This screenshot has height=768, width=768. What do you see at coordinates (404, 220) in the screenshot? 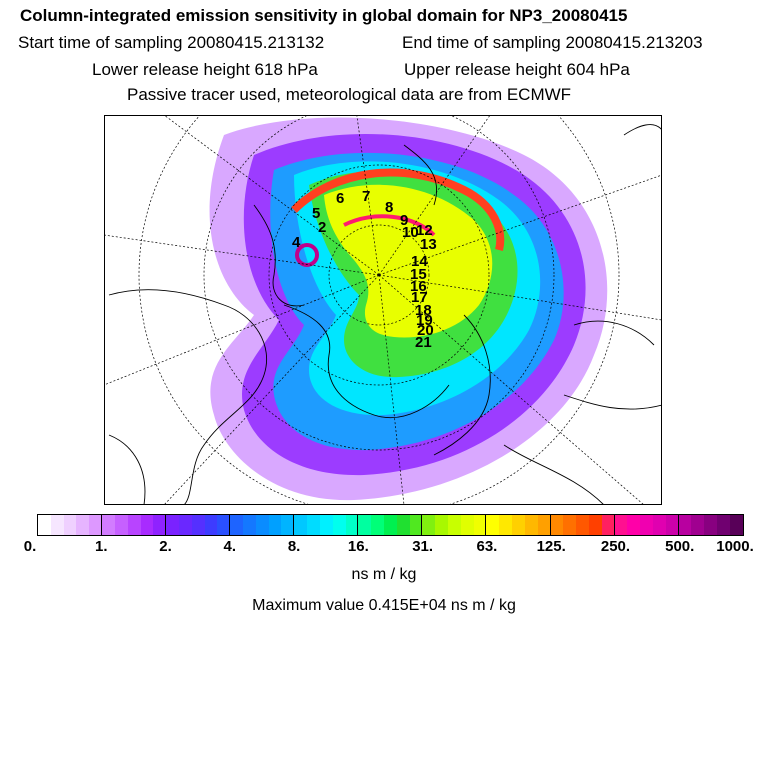
I see `trajectory-label: 9` at bounding box center [404, 220].